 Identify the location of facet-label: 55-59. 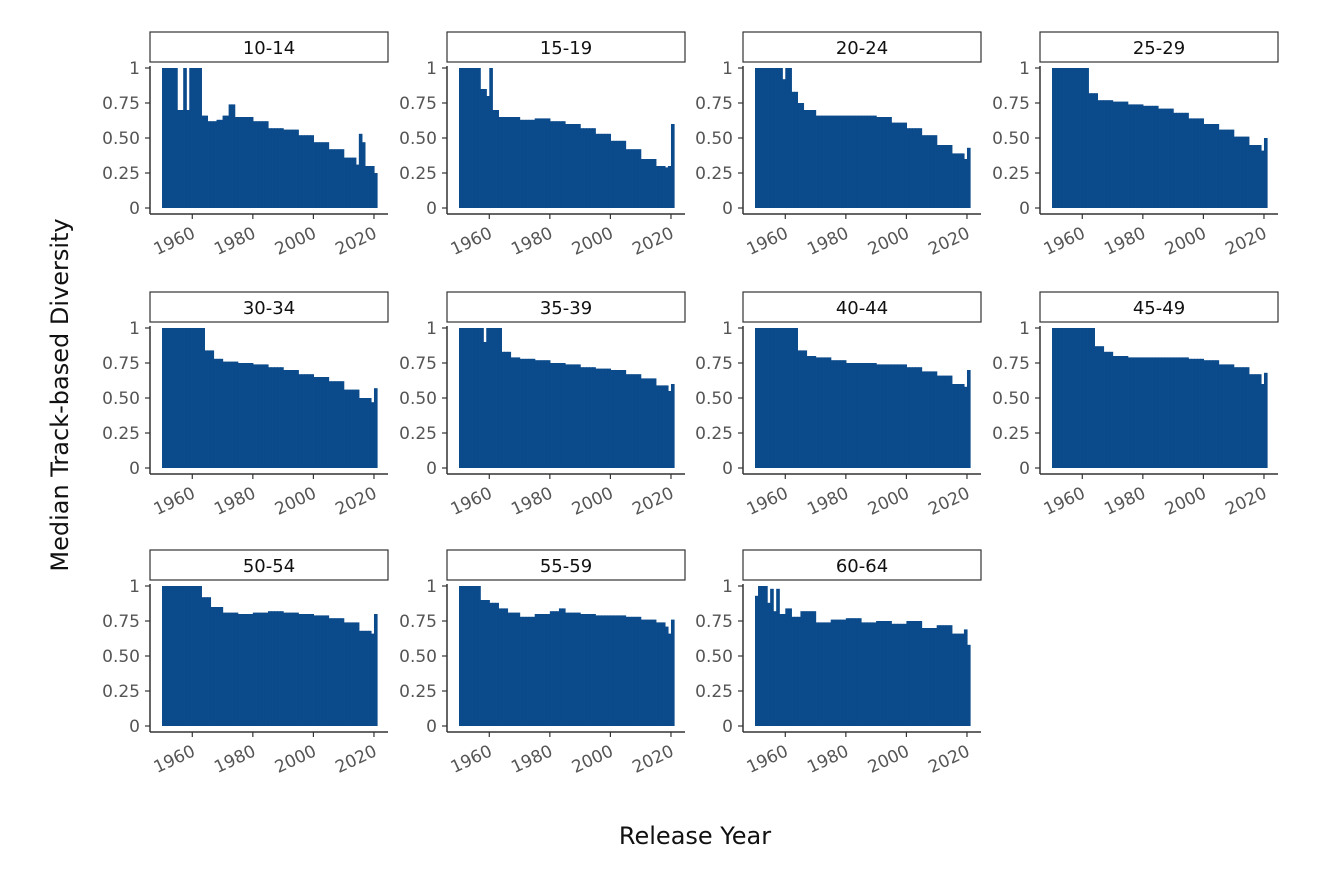
(566, 566).